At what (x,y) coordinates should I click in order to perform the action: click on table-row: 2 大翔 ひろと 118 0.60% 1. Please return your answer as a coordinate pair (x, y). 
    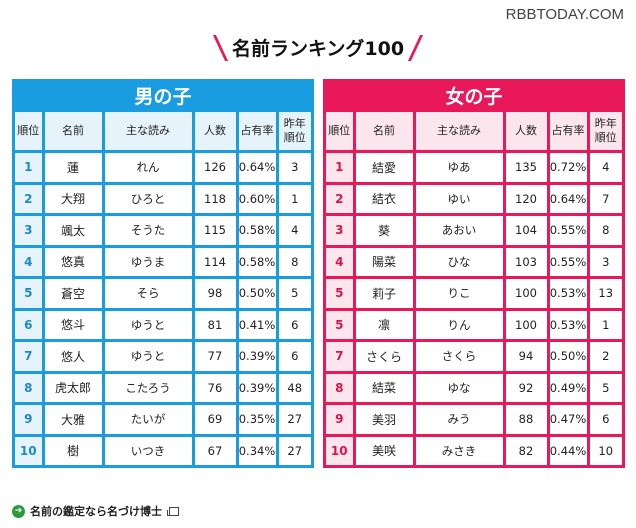
    Looking at the image, I should click on (163, 198).